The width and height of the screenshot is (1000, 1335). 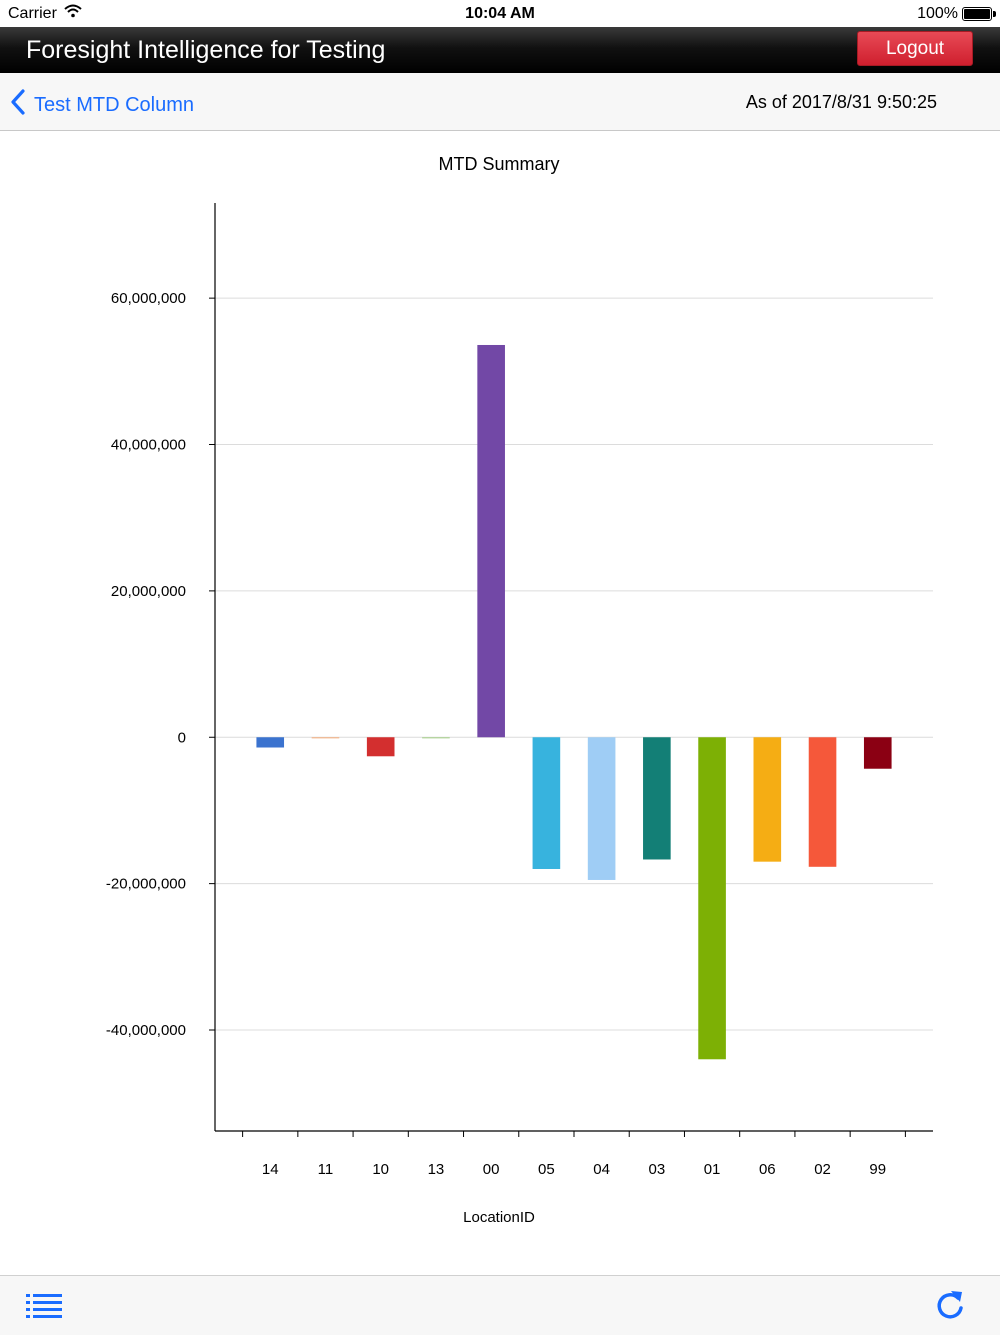 What do you see at coordinates (148, 298) in the screenshot?
I see `y-tick-label: 60,000,000` at bounding box center [148, 298].